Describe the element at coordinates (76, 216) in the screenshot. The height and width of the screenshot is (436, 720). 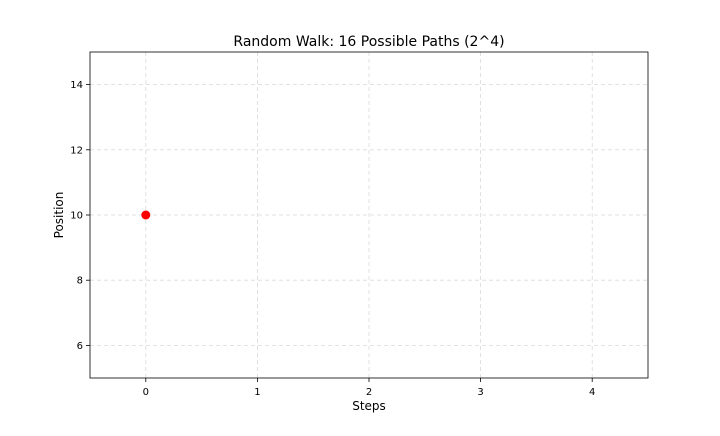
I see `y-tick-label: 10` at that location.